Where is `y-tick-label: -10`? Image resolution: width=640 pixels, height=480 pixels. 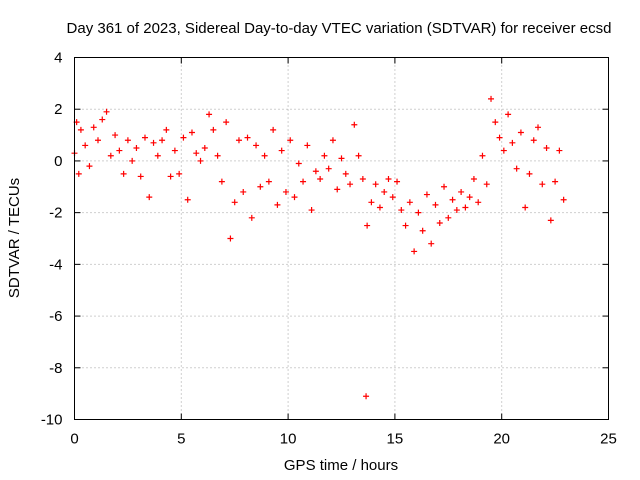 y-tick-label: -10 is located at coordinates (52, 420).